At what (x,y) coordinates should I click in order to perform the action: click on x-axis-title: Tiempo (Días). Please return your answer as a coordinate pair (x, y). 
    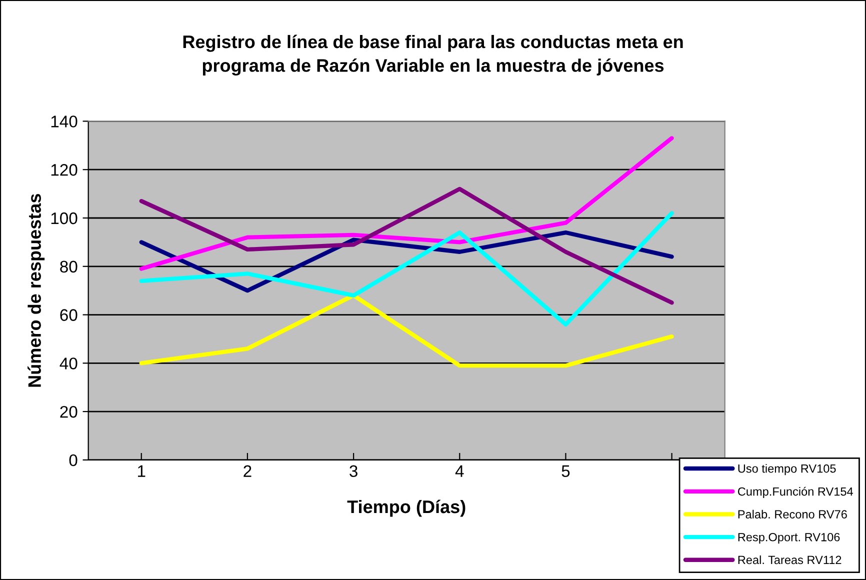
    Looking at the image, I should click on (406, 508).